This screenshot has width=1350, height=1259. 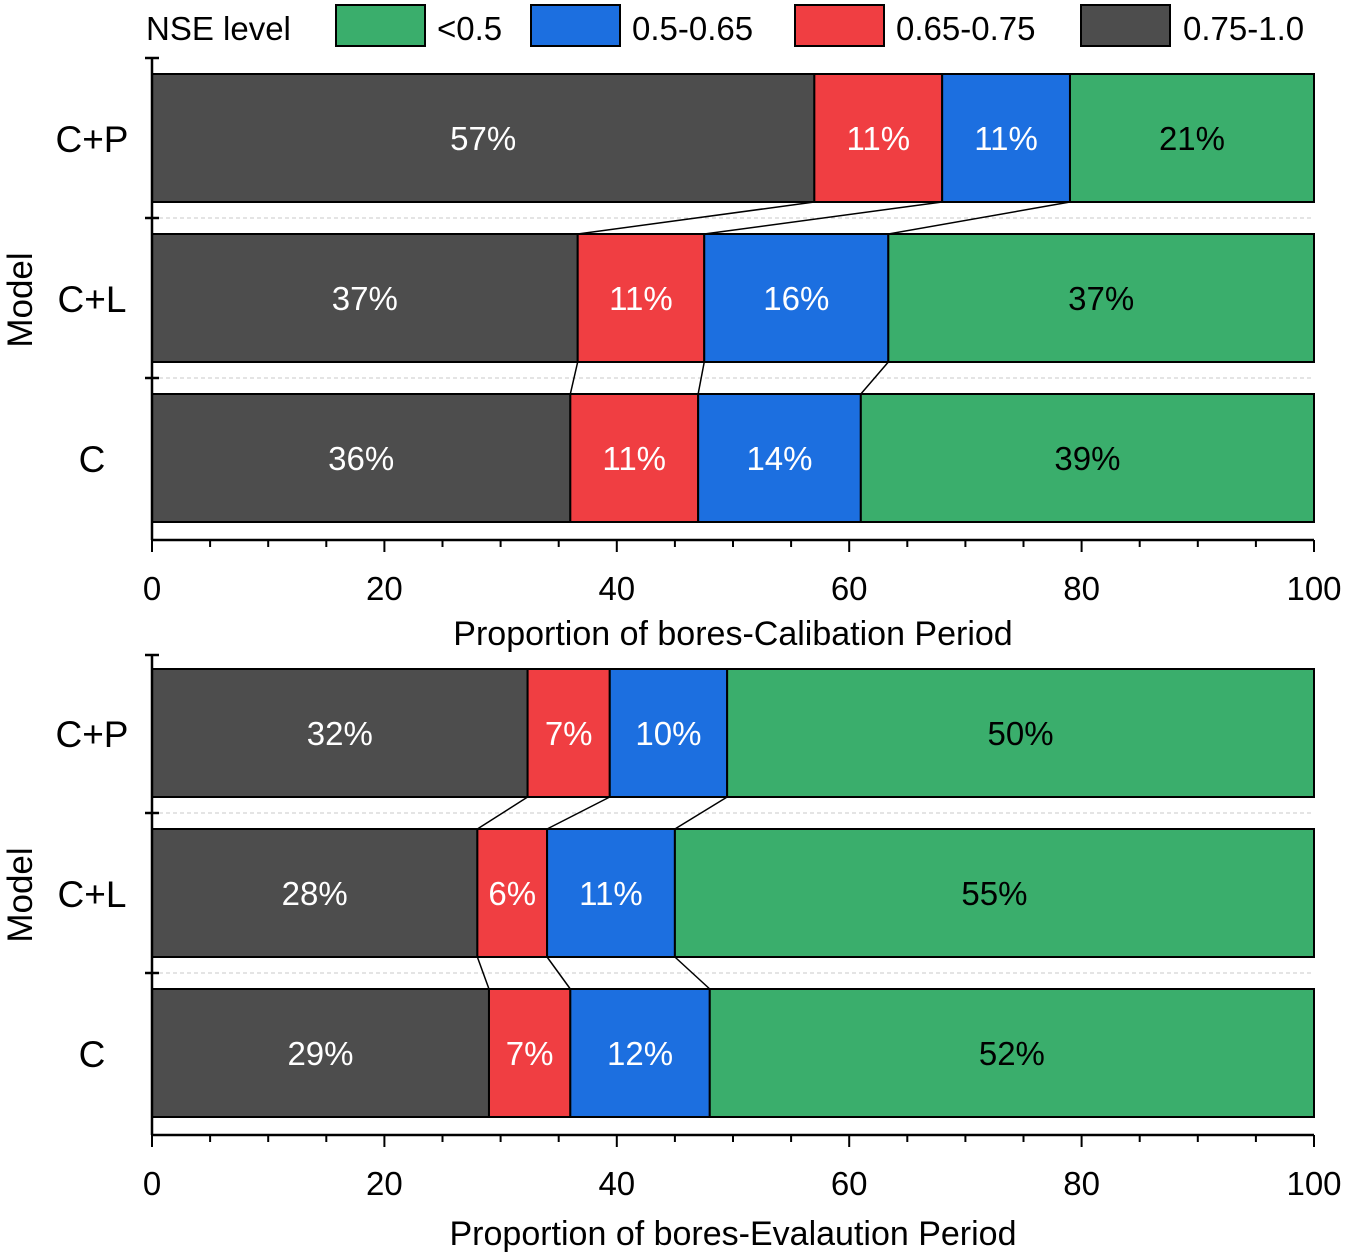 I want to click on calibration-data-label: 16%, so click(x=796, y=298).